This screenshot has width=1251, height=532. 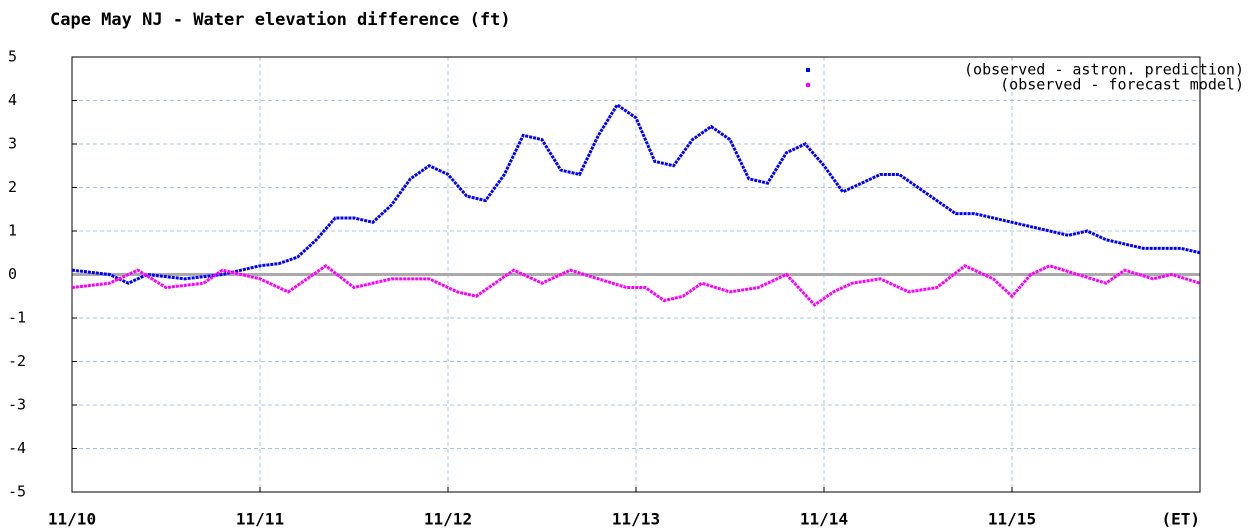 I want to click on x-tick-label: 11/13, so click(x=636, y=519).